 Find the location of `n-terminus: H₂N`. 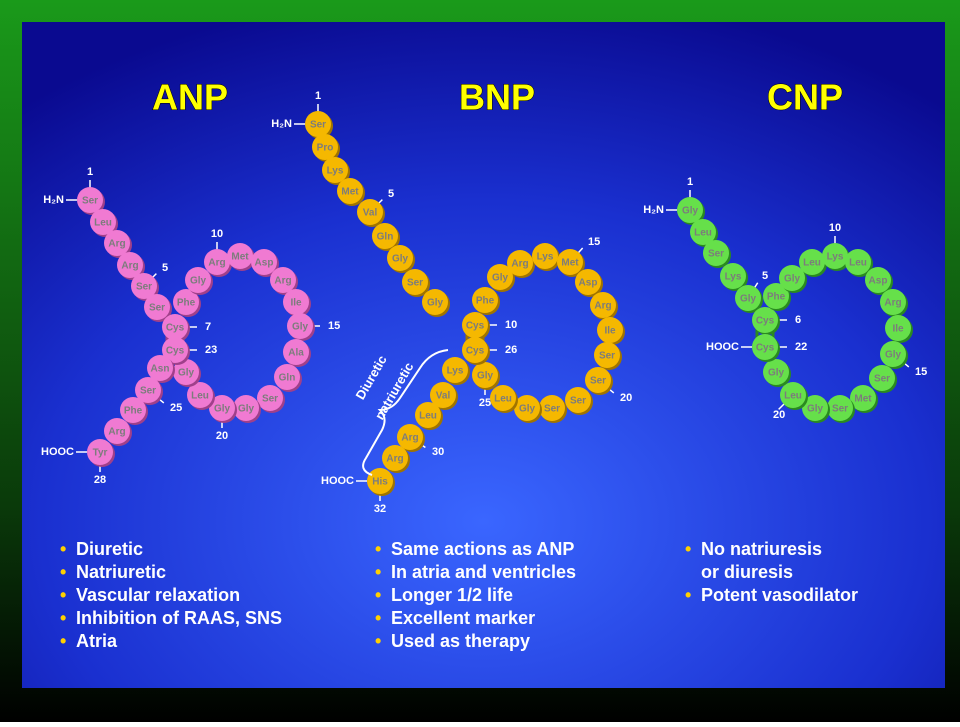

n-terminus: H₂N is located at coordinates (53, 200).